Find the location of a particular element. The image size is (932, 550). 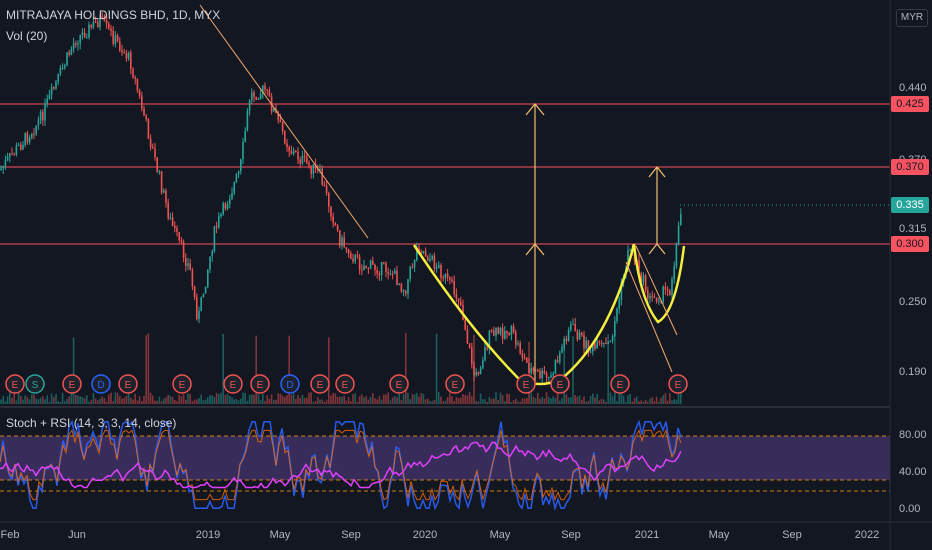

price-tick: 0.190 is located at coordinates (913, 372).